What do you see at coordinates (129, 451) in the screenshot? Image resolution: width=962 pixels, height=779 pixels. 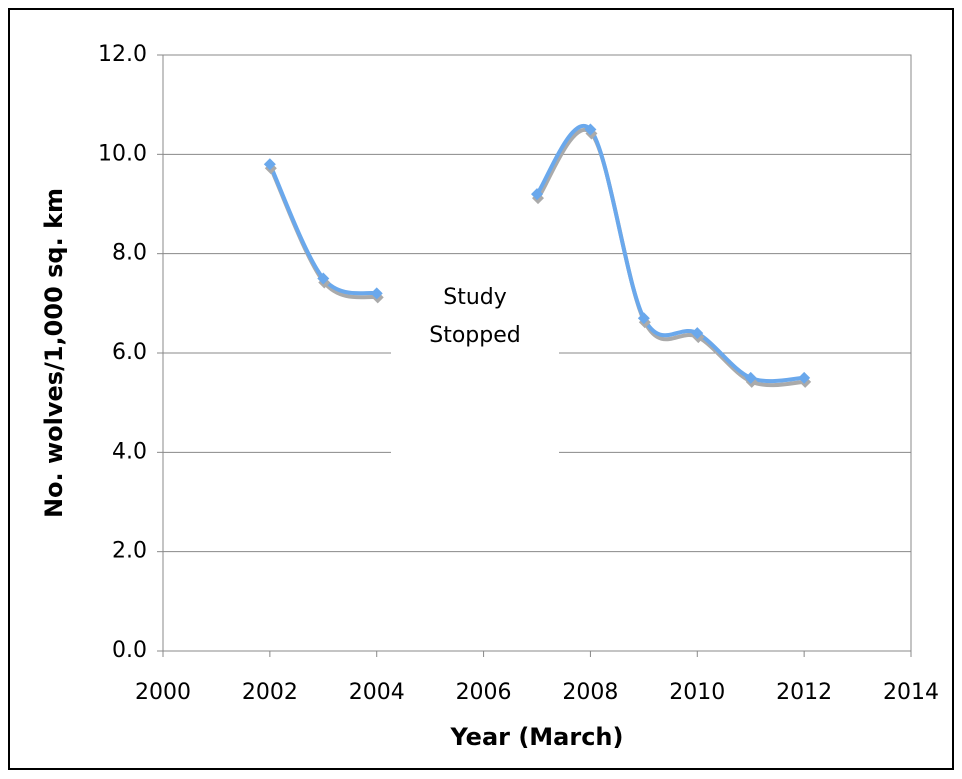 I see `y-tick-label: 4.0` at bounding box center [129, 451].